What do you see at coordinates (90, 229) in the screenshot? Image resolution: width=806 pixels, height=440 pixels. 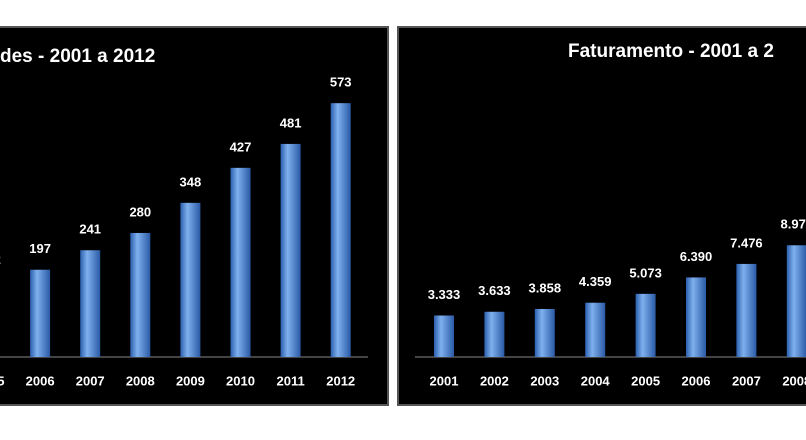 I see `value-label: 241` at bounding box center [90, 229].